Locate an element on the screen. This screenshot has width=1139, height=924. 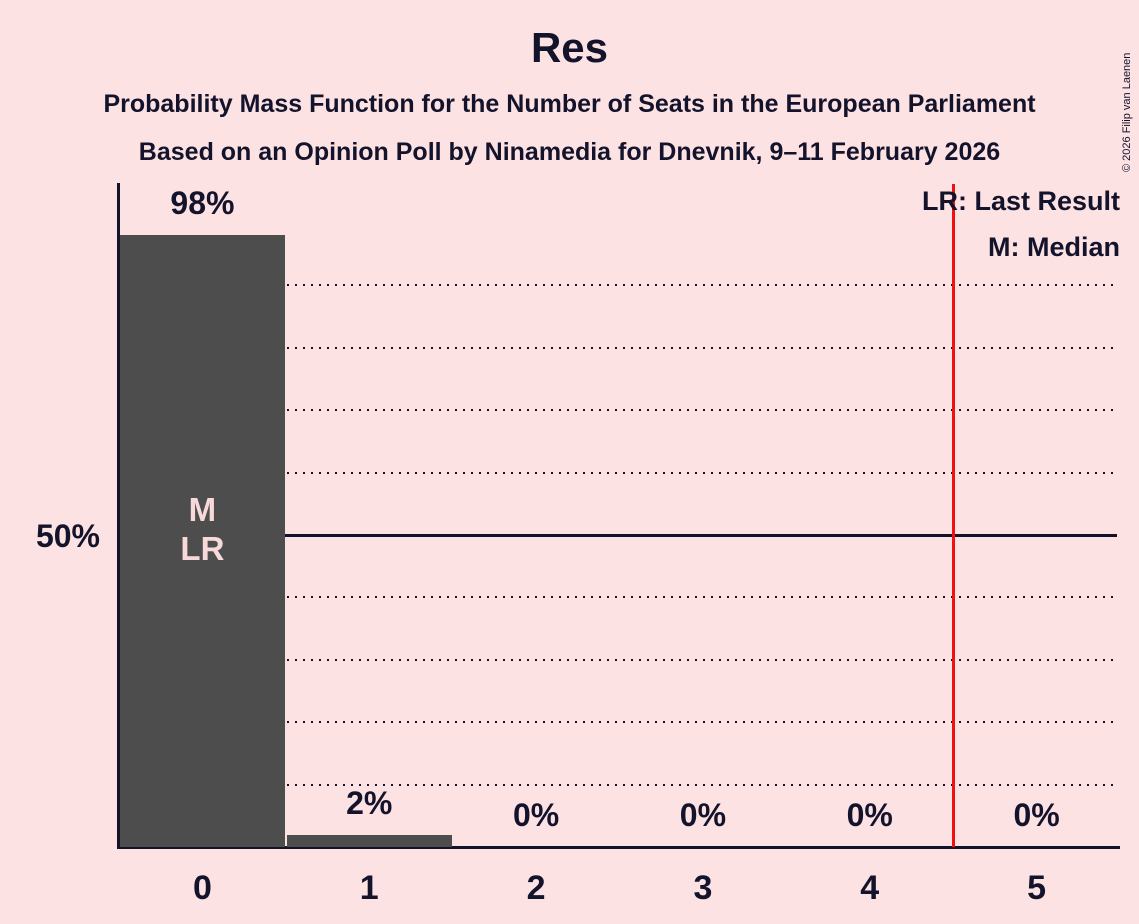
x-tick-label: 4 is located at coordinates (870, 888).